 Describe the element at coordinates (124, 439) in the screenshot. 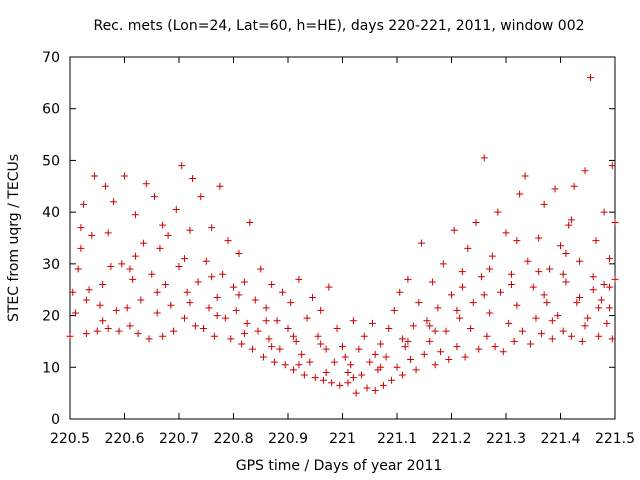

I see `x-tick-label: 220.6` at that location.